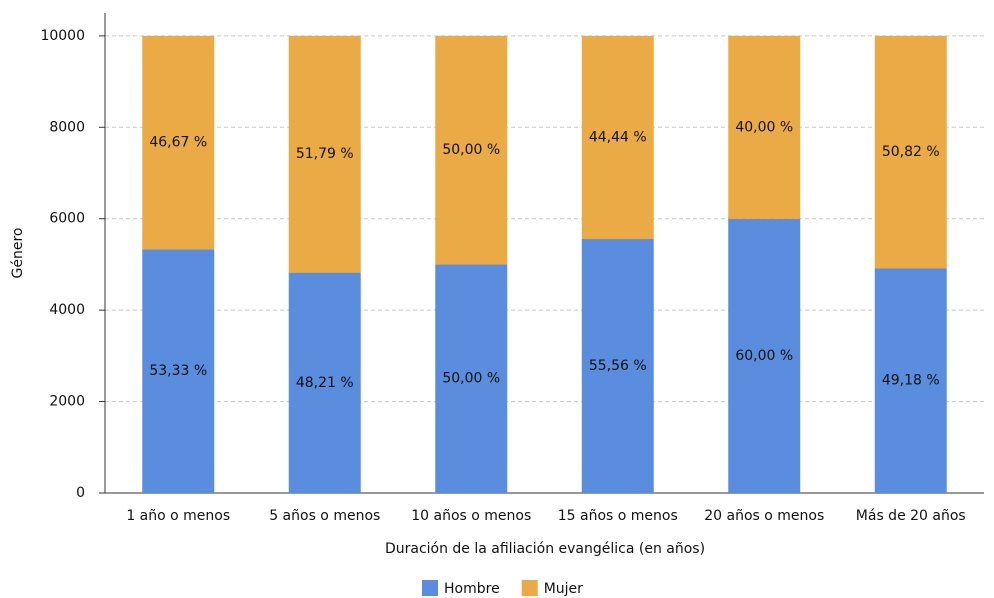 The image size is (994, 598). I want to click on data-label: 50,82 %, so click(911, 152).